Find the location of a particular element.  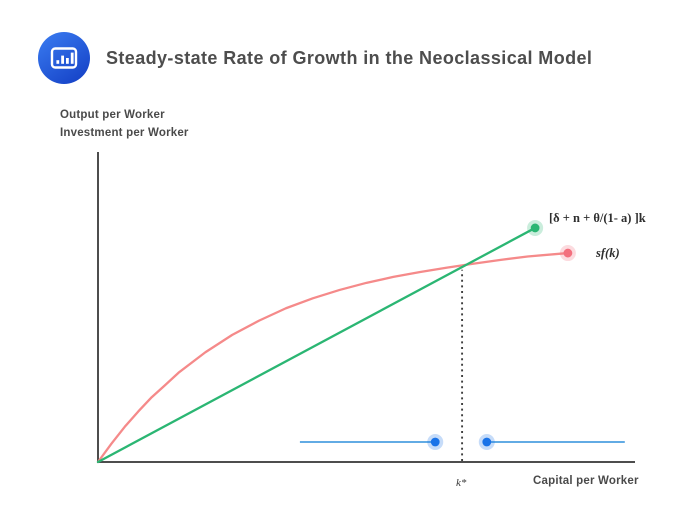

y-axis-label-line1: Output per Worker is located at coordinates (112, 115).